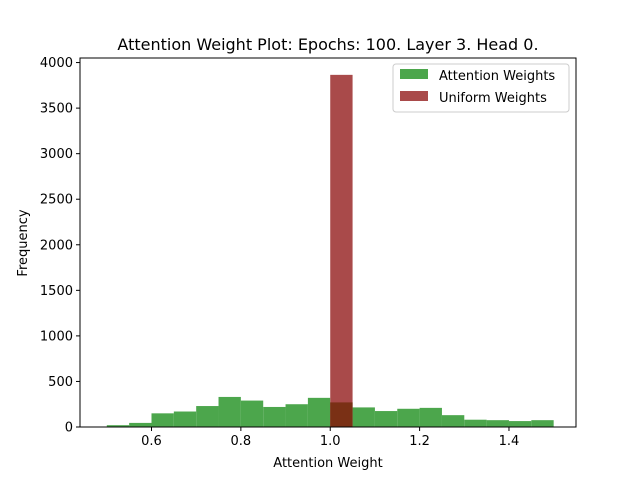  Describe the element at coordinates (56, 63) in the screenshot. I see `y-tick-label: 4000` at that location.